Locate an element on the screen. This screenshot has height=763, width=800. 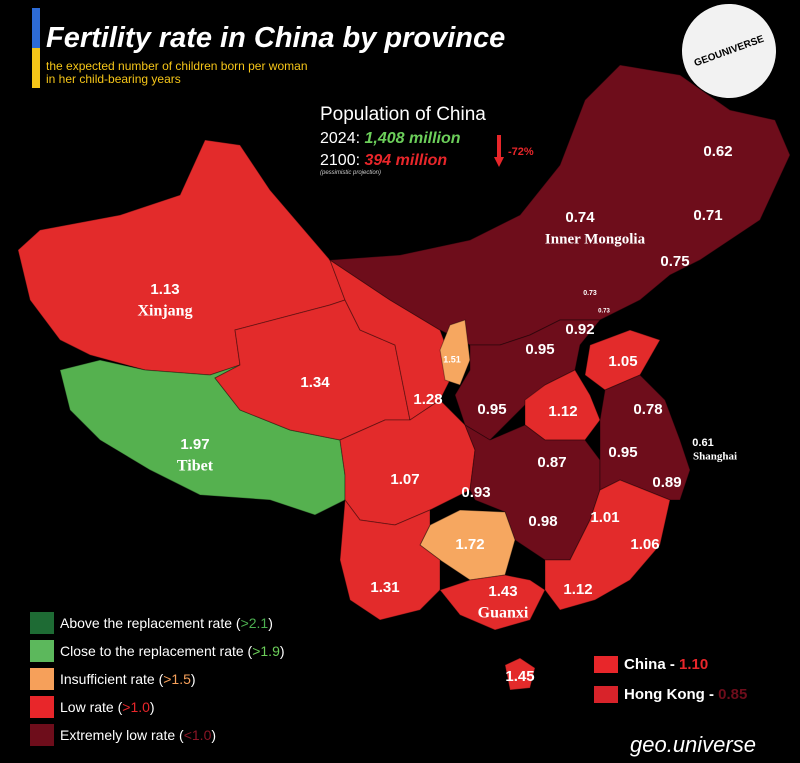
legend-label: Low rate is located at coordinates (87, 707).